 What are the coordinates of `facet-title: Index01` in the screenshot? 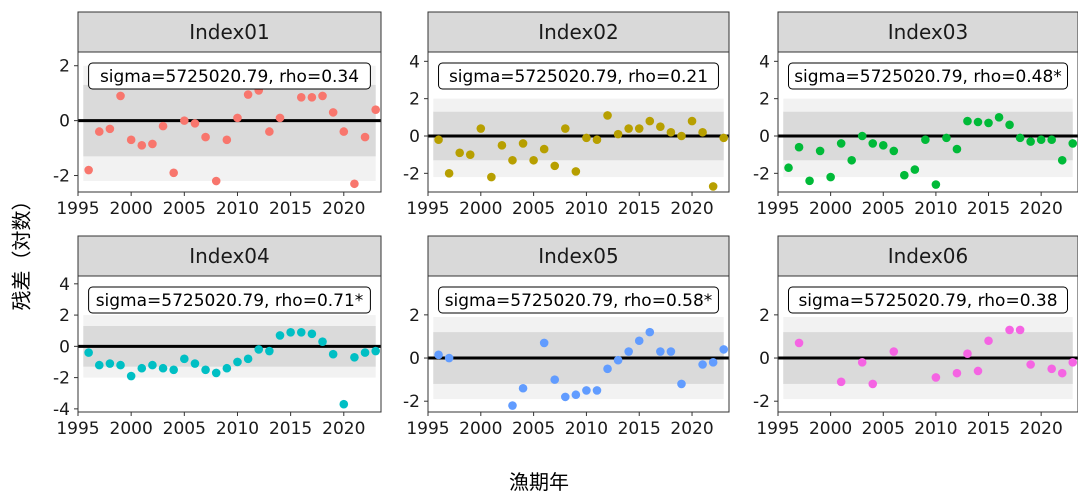 It's located at (229, 32).